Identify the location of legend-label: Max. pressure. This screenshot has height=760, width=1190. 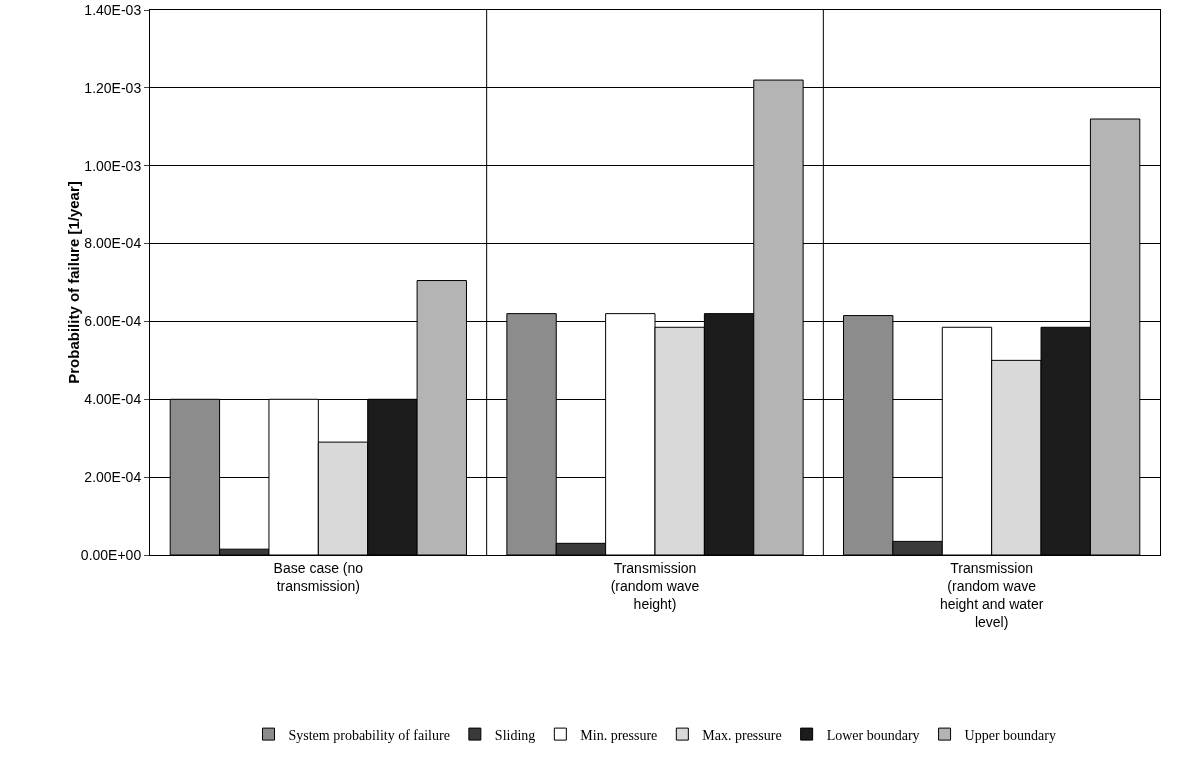
(742, 735).